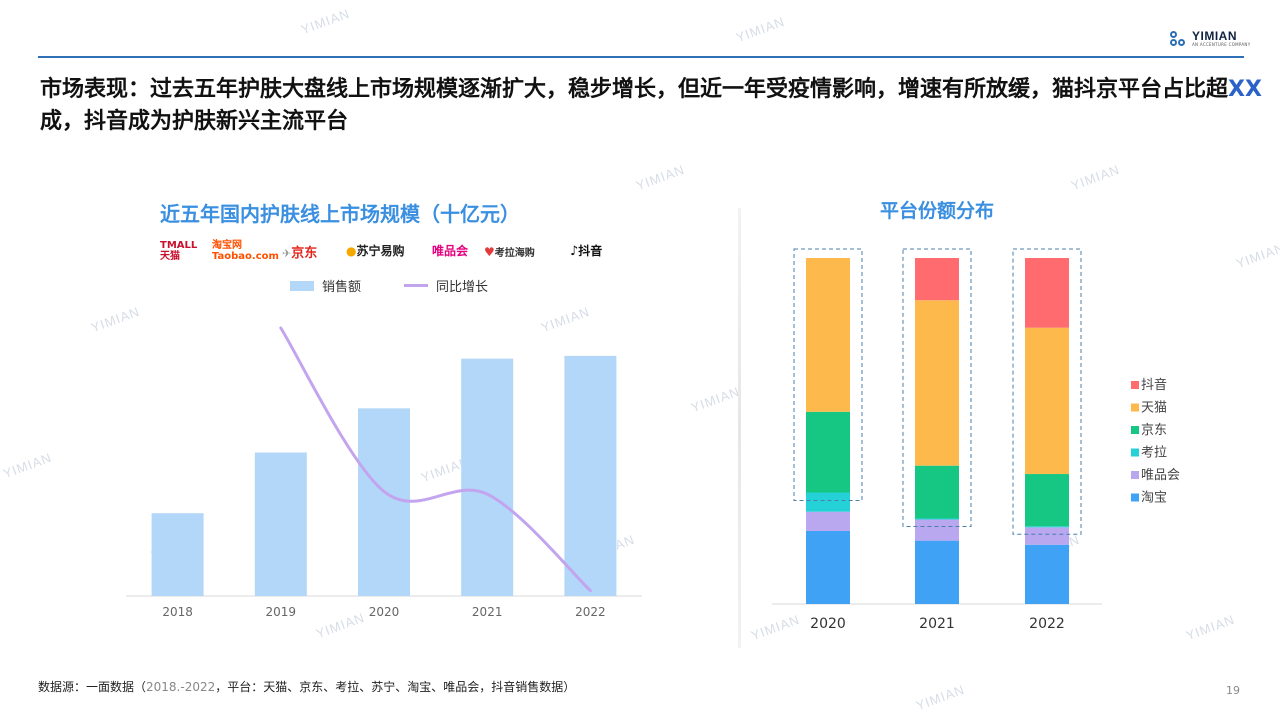 This screenshot has height=720, width=1280. I want to click on yimian-logo: YIMIAN AN ACCENTURE COMPANY, so click(1210, 38).